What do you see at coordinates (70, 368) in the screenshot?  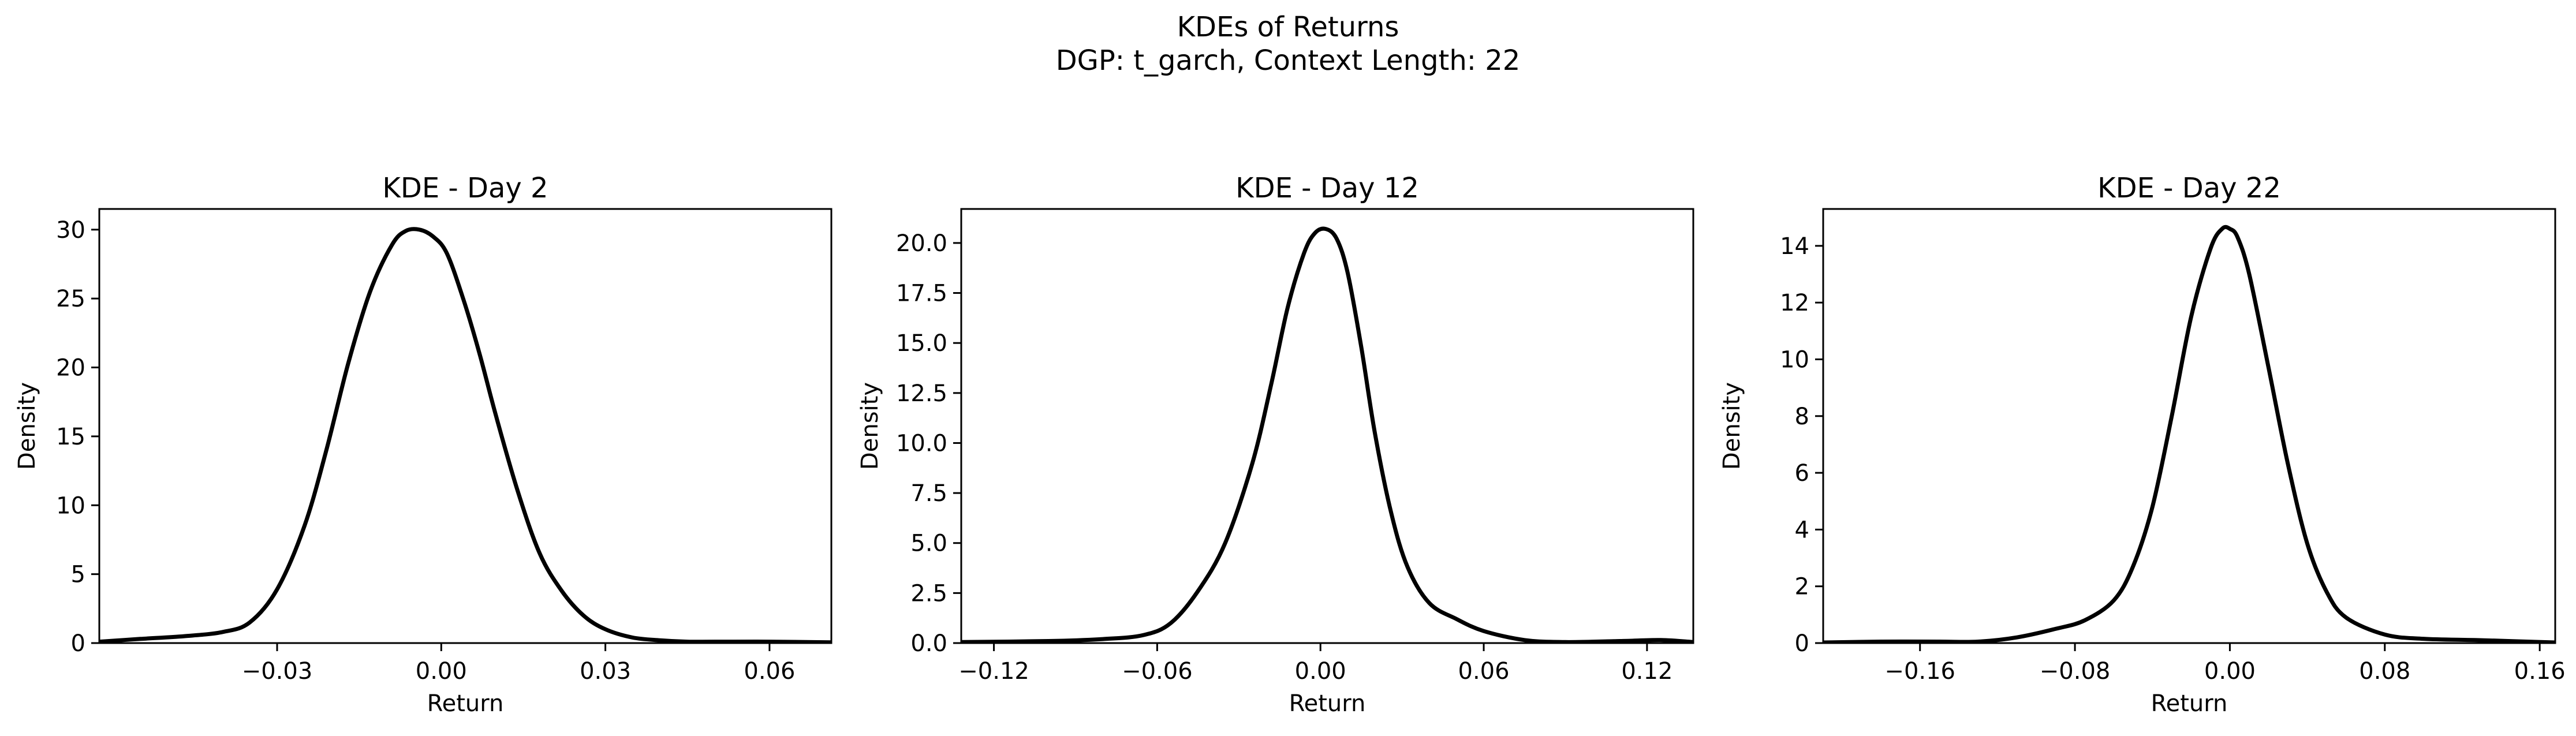 I see `y-tick-label: 20` at bounding box center [70, 368].